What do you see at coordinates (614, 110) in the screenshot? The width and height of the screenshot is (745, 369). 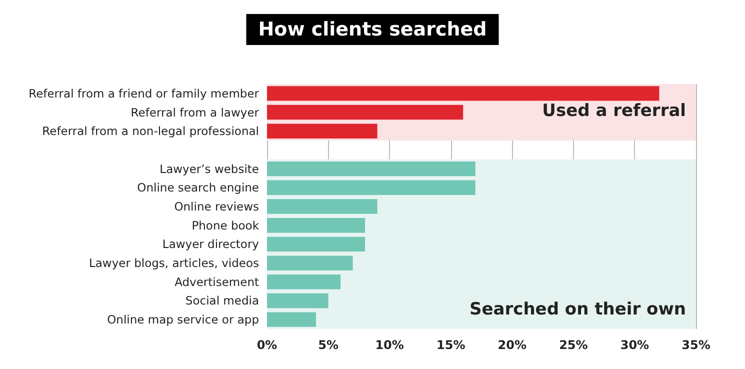 I see `band-label: Used a referral` at bounding box center [614, 110].